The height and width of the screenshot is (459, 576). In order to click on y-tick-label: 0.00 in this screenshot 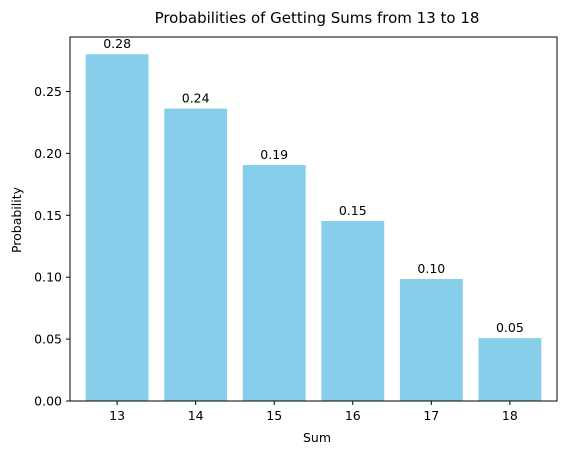, I will do `click(48, 401)`.